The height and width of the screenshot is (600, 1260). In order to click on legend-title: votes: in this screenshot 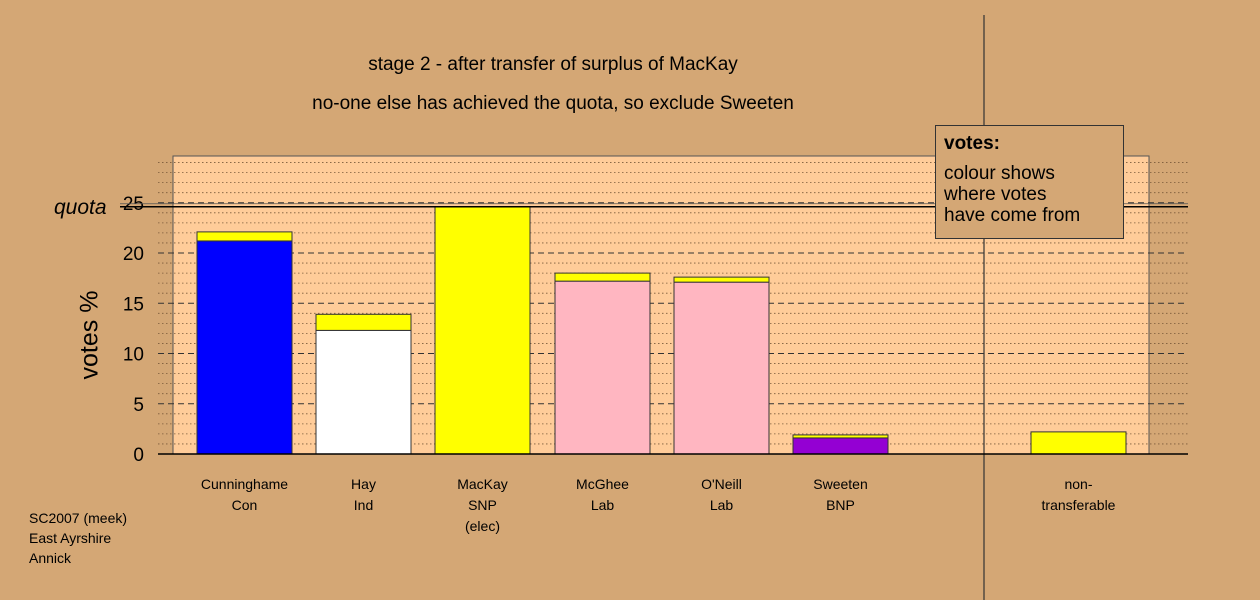, I will do `click(972, 143)`.